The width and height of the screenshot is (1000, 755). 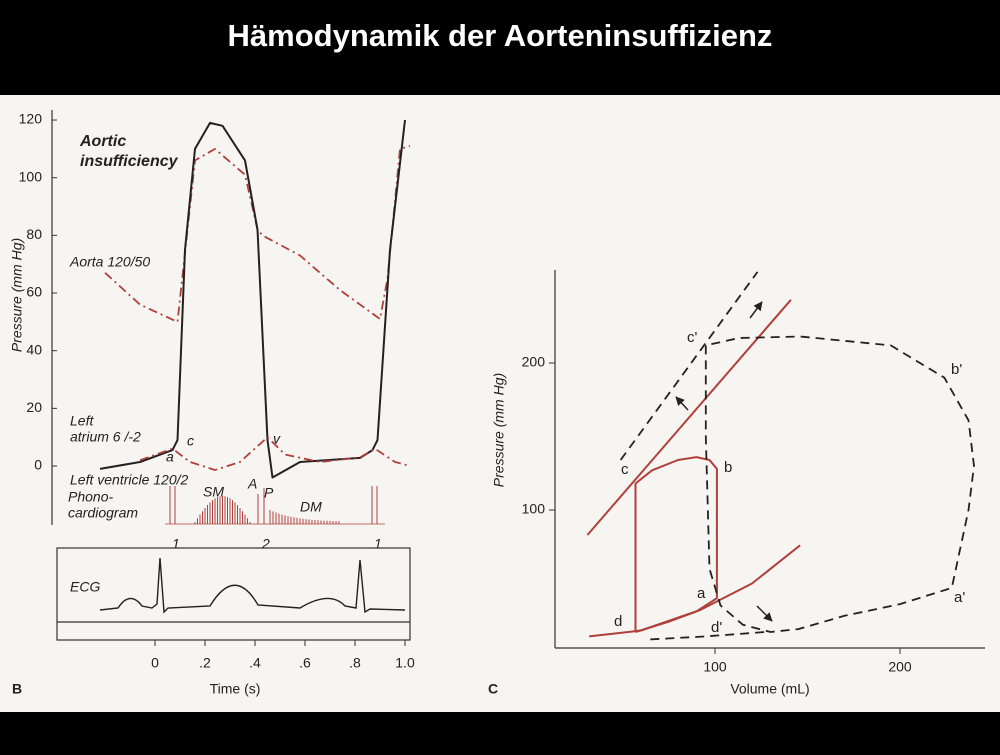 What do you see at coordinates (265, 544) in the screenshot?
I see `annotation: 2` at bounding box center [265, 544].